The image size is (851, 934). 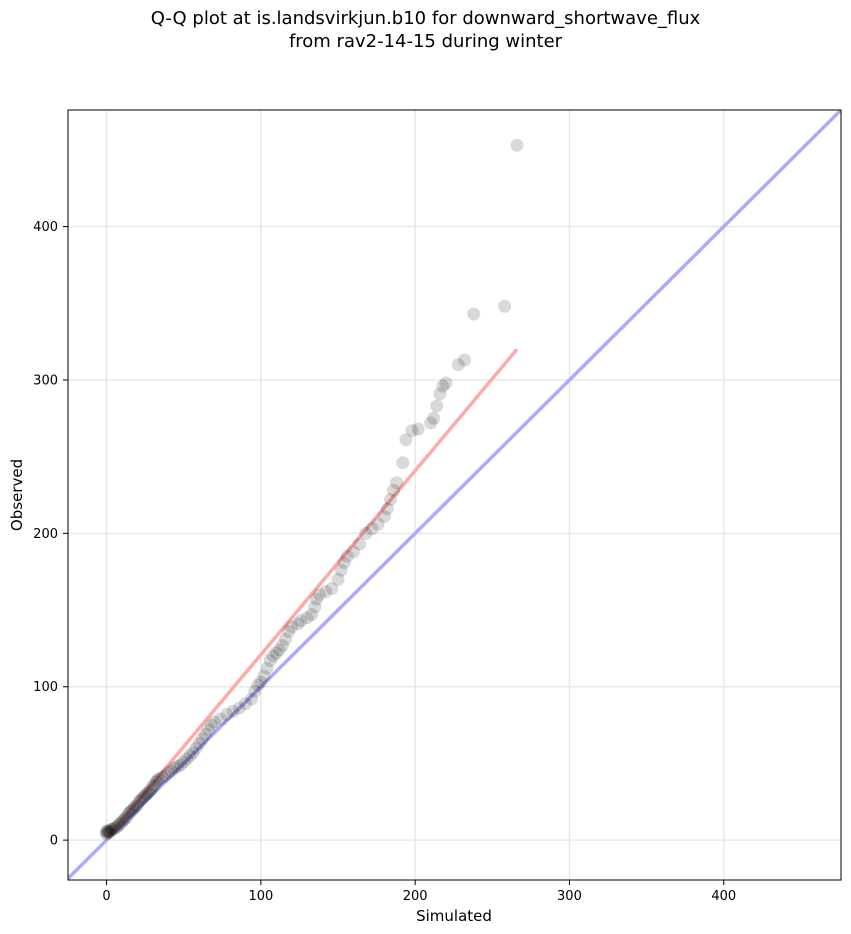 I want to click on x-axis-label: Simulated, so click(x=454, y=916).